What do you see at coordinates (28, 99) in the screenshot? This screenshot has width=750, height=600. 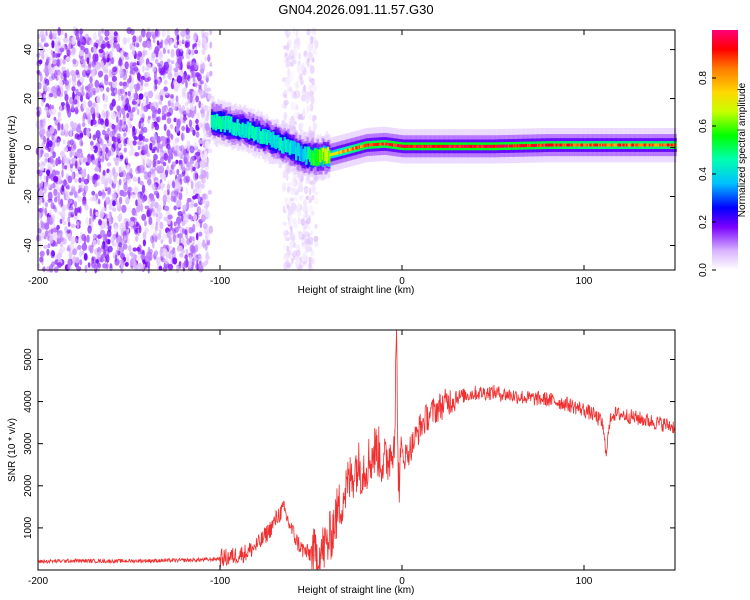 I see `y-tick-label: 20` at bounding box center [28, 99].